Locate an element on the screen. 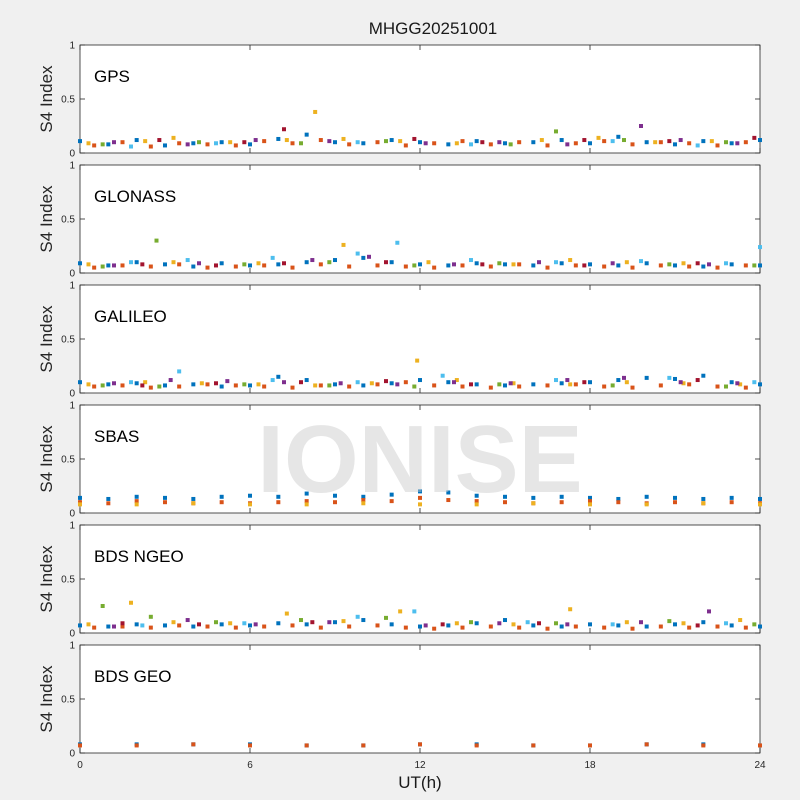 Image resolution: width=800 pixels, height=800 pixels. series-R3 is located at coordinates (386, 254).